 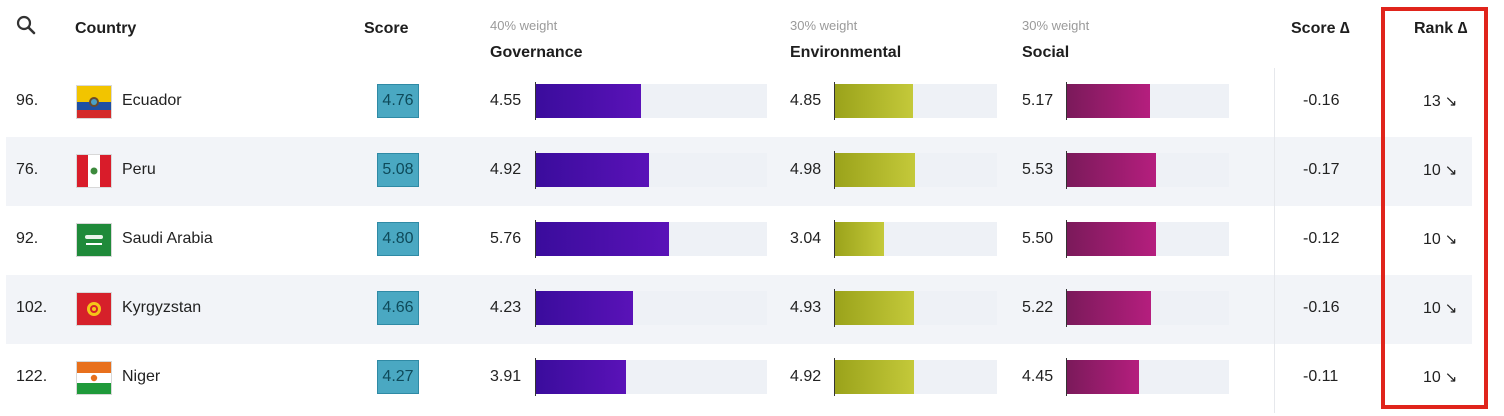 What do you see at coordinates (506, 100) in the screenshot?
I see `governance-value: 4.55` at bounding box center [506, 100].